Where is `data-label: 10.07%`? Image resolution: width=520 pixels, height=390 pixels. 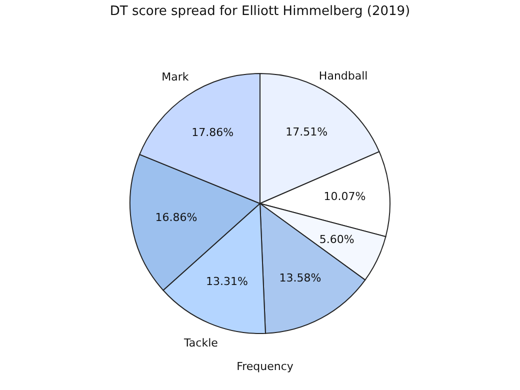
data-label: 10.07% is located at coordinates (345, 197).